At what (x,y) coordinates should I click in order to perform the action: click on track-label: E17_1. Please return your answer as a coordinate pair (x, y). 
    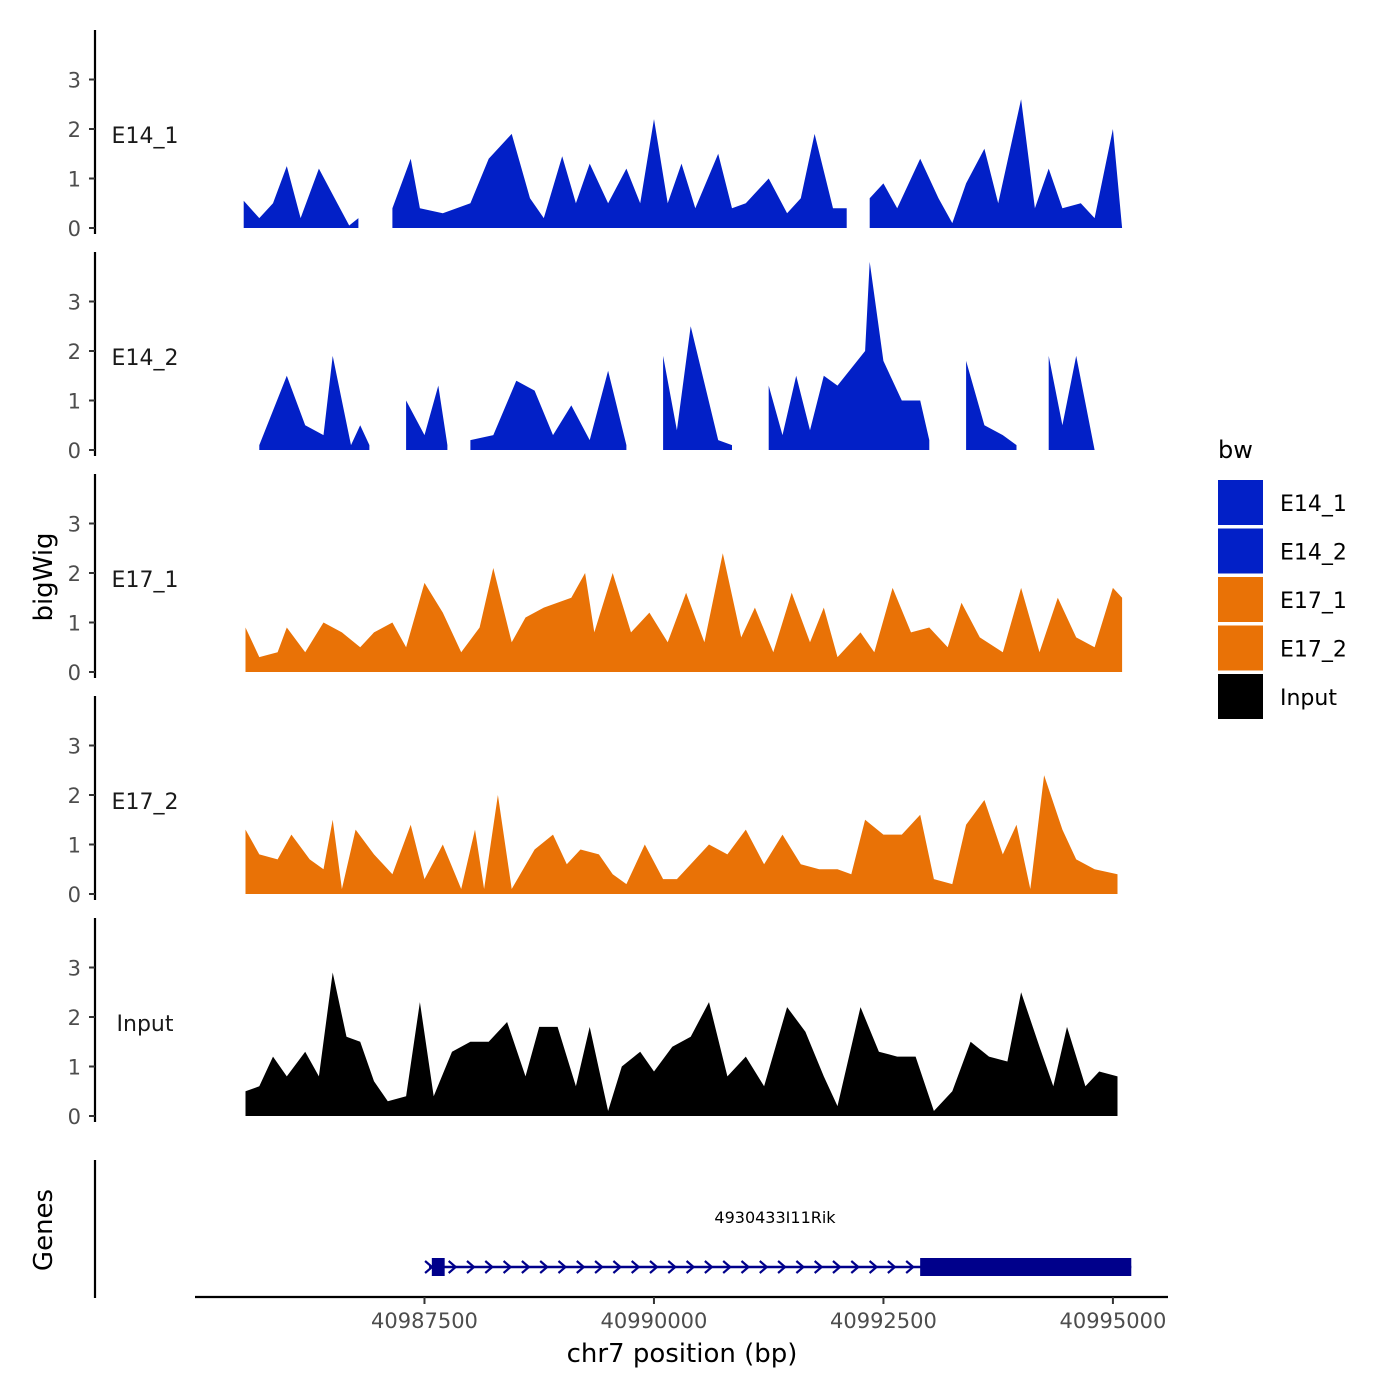
    Looking at the image, I should click on (145, 580).